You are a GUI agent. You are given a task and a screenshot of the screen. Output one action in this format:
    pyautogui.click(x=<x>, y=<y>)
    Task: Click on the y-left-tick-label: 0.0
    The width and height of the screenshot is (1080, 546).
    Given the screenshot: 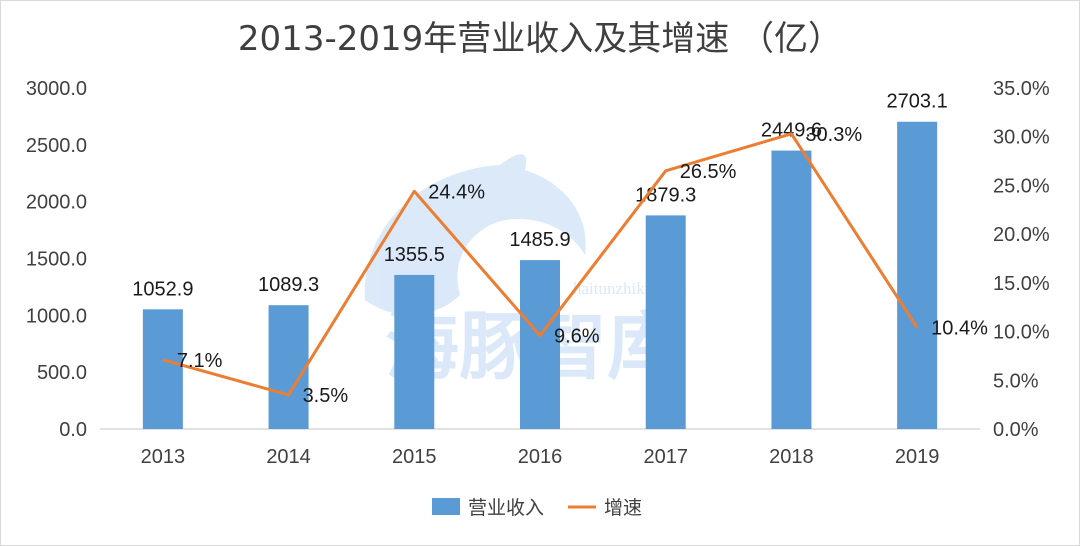 What is the action you would take?
    pyautogui.click(x=73, y=430)
    